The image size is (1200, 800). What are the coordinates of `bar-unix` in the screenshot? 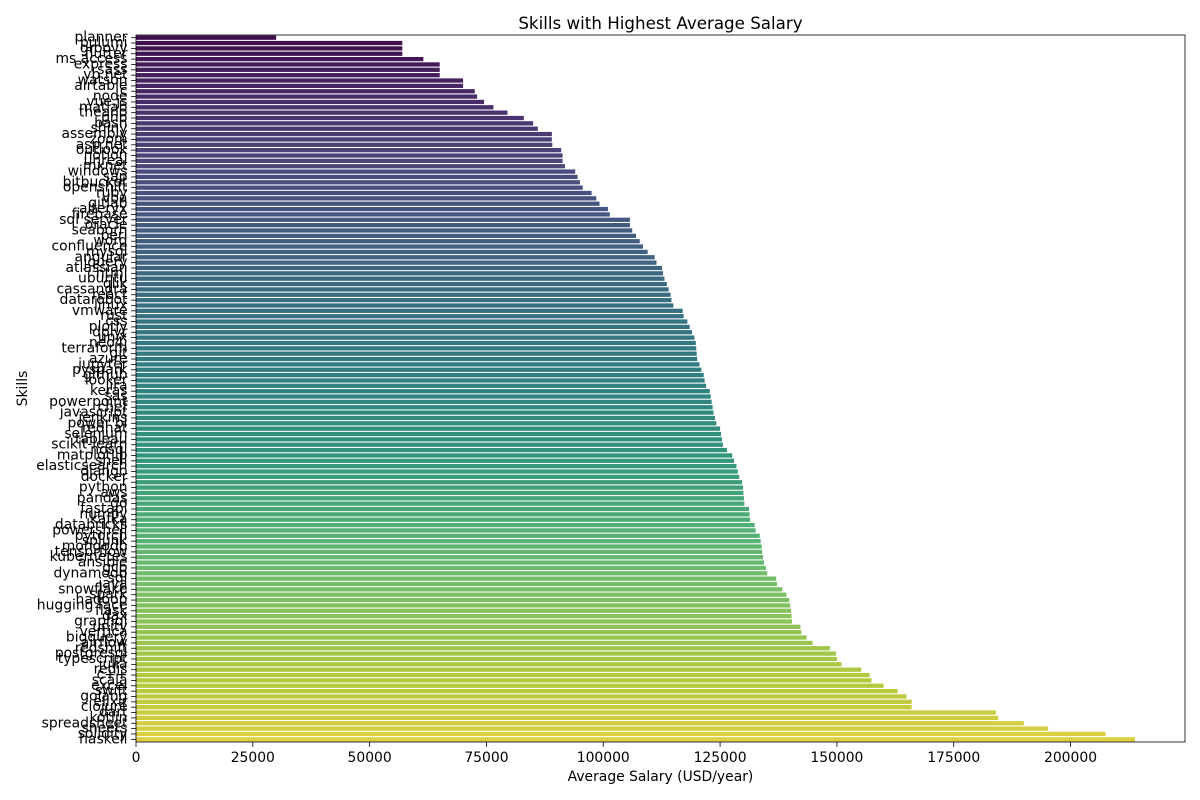 It's located at (415, 337).